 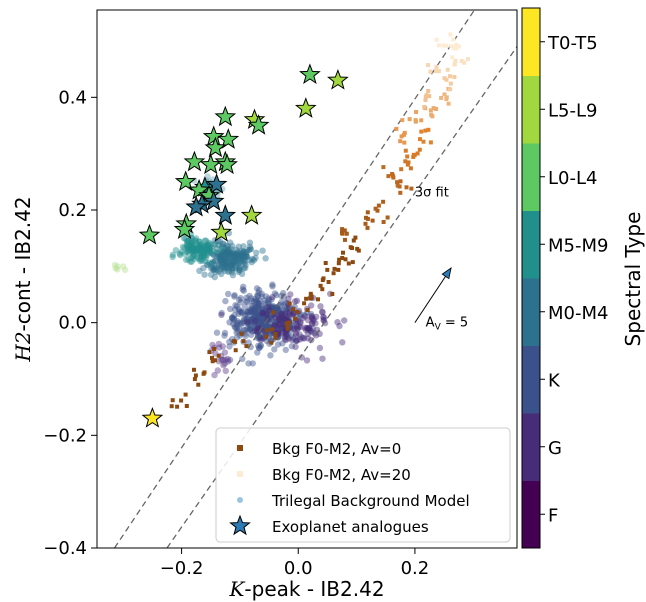 What do you see at coordinates (433, 295) in the screenshot?
I see `reddening-vector` at bounding box center [433, 295].